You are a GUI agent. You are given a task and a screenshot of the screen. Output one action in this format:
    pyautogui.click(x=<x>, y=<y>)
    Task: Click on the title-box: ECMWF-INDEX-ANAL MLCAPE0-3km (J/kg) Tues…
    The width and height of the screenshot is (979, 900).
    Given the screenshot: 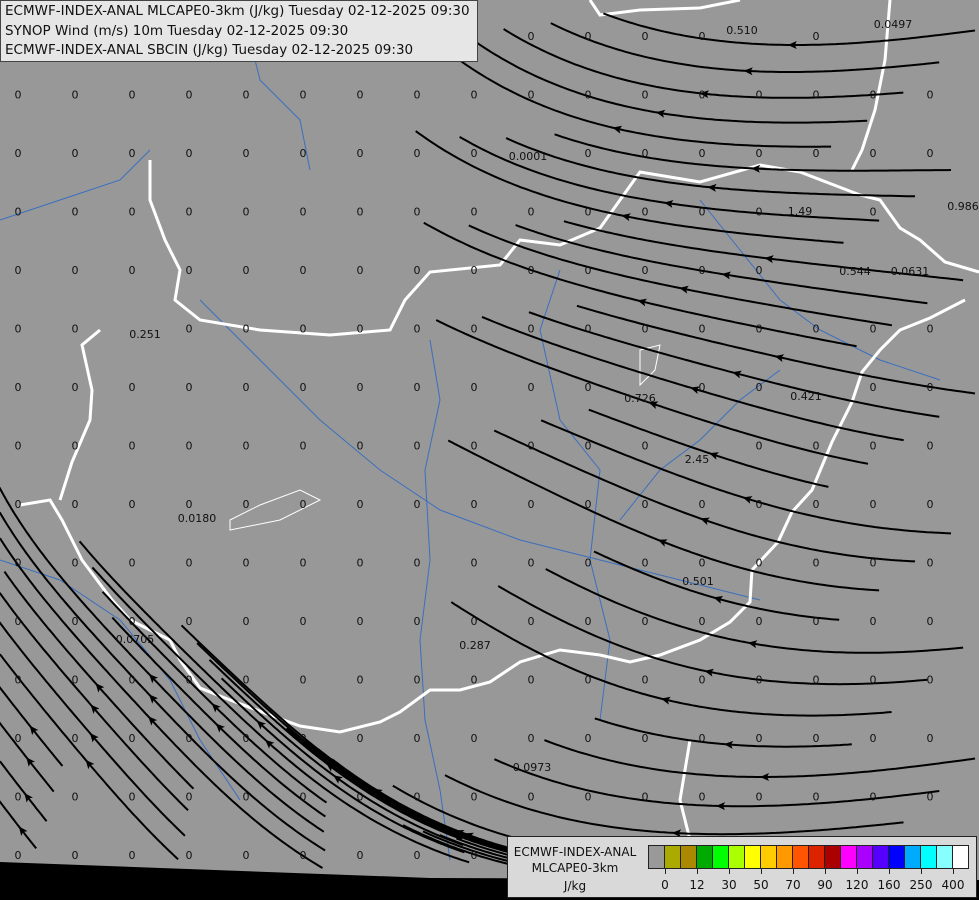 What is the action you would take?
    pyautogui.click(x=239, y=31)
    